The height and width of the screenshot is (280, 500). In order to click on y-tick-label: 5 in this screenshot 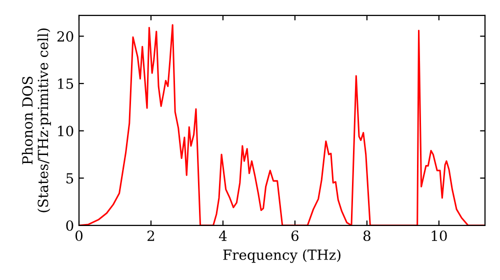, I will do `click(70, 178)`.